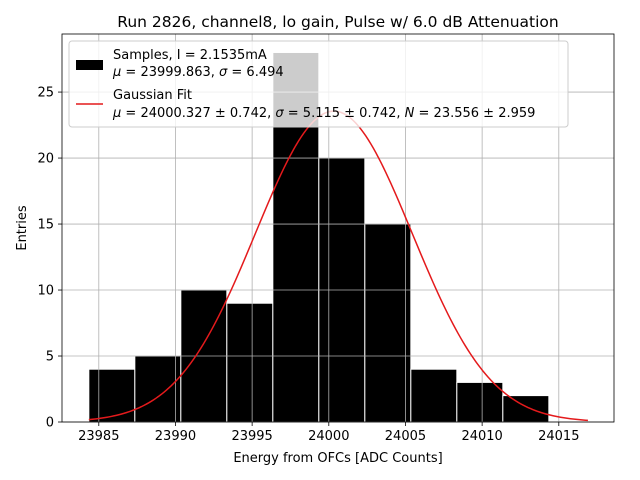  I want to click on x-tick-label: 24010, so click(481, 436).